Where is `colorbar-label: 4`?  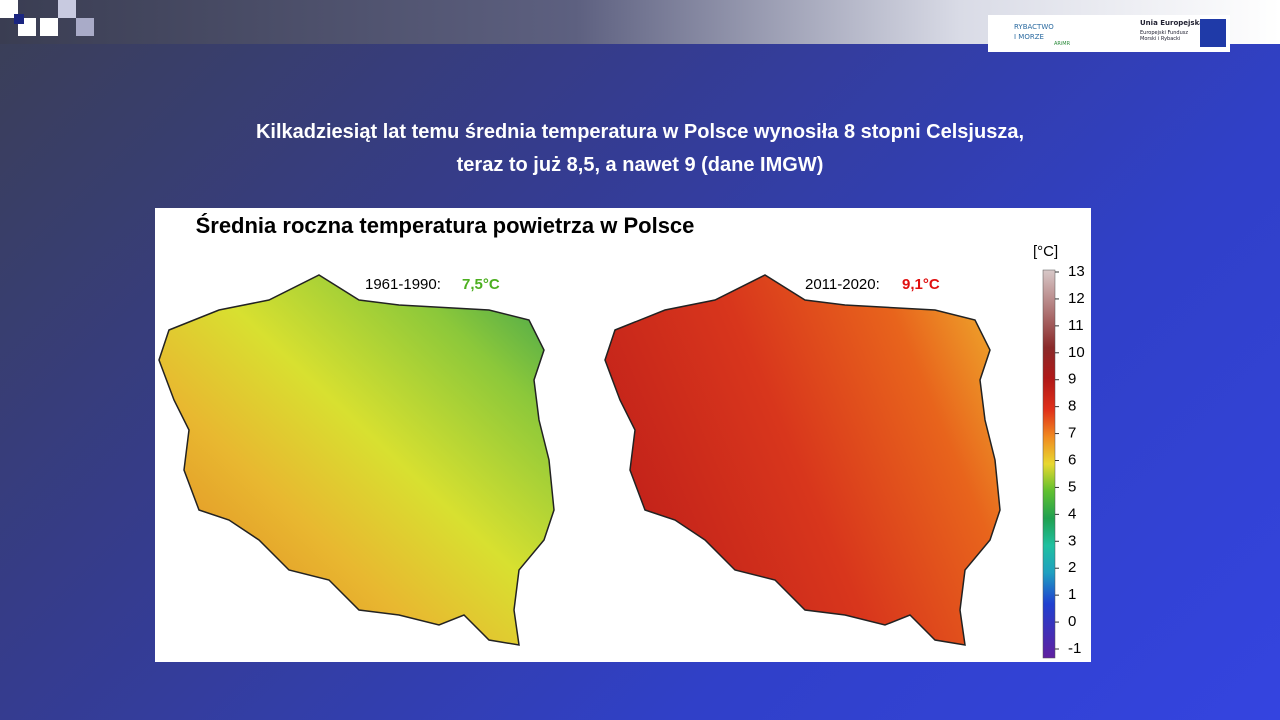
colorbar-label: 4 is located at coordinates (1072, 513).